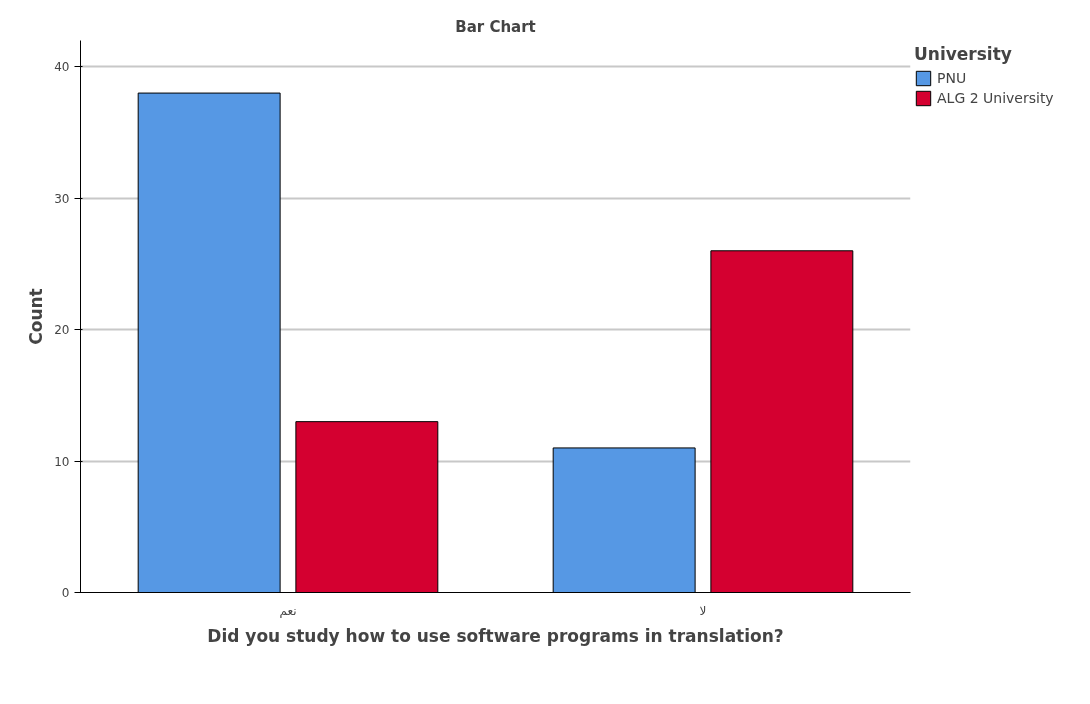 Image resolution: width=1090 pixels, height=704 pixels. What do you see at coordinates (703, 610) in the screenshot?
I see `x-tick-label: لا` at bounding box center [703, 610].